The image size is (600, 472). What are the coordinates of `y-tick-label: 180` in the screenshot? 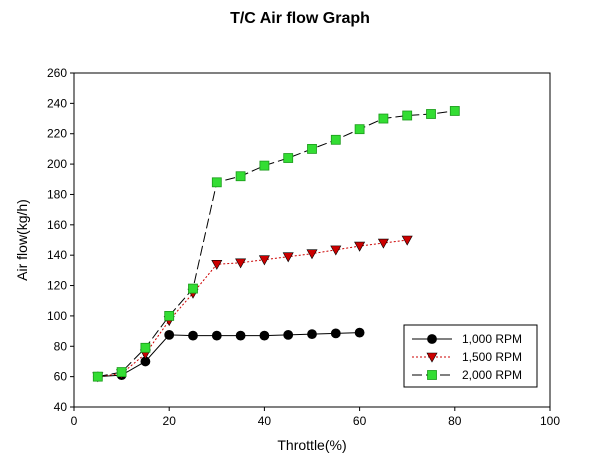 It's located at (57, 194).